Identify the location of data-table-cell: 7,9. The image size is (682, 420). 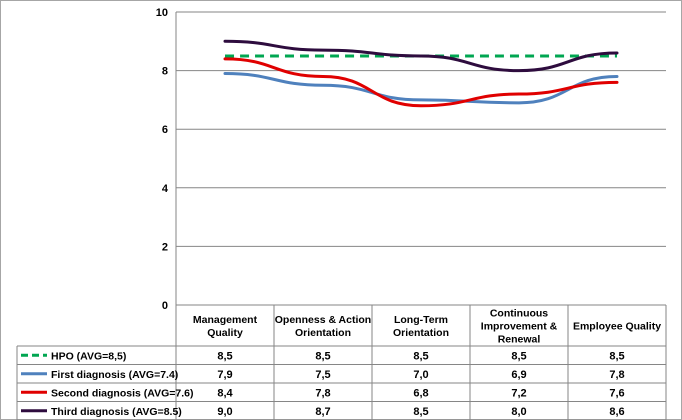
(224, 375).